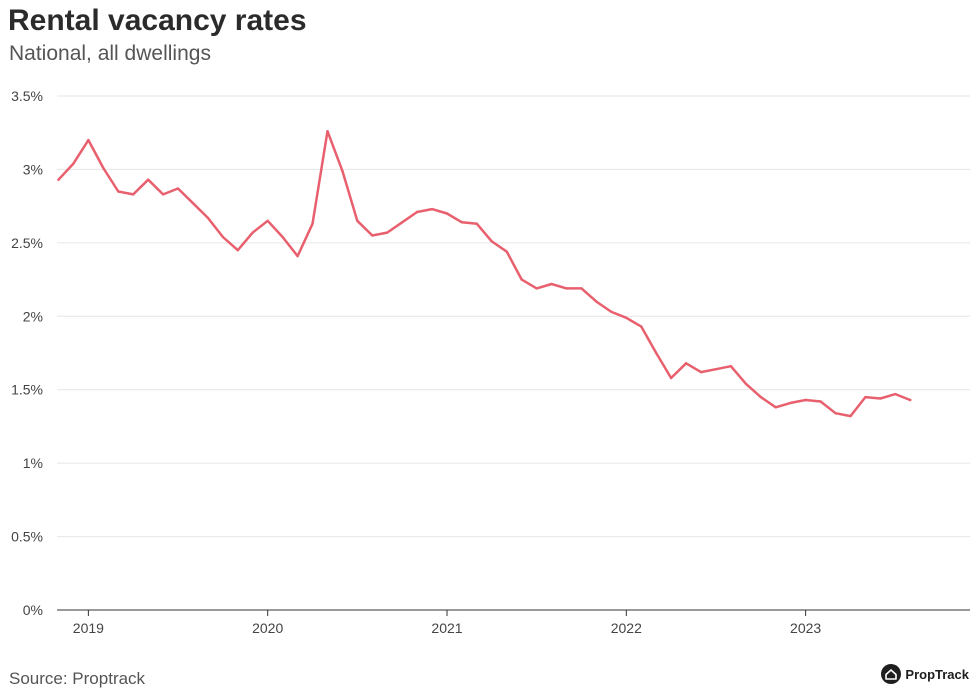 Image resolution: width=977 pixels, height=700 pixels. Describe the element at coordinates (513, 622) in the screenshot. I see `x-axis: 2019 2020 2021 2022 2023` at that location.